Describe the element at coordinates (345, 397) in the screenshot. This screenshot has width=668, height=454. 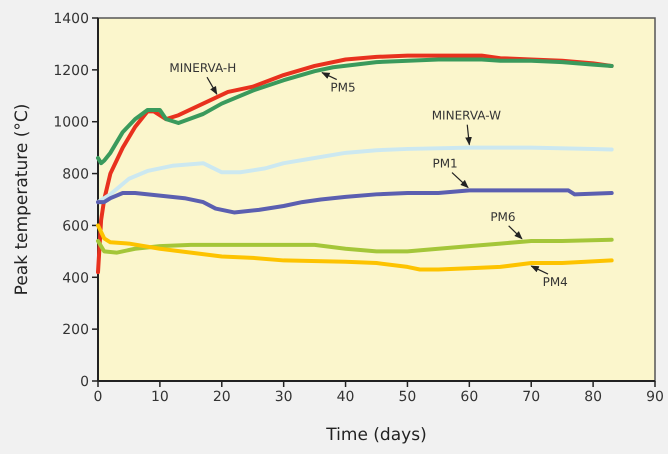
I see `x-tick-label: 40` at that location.